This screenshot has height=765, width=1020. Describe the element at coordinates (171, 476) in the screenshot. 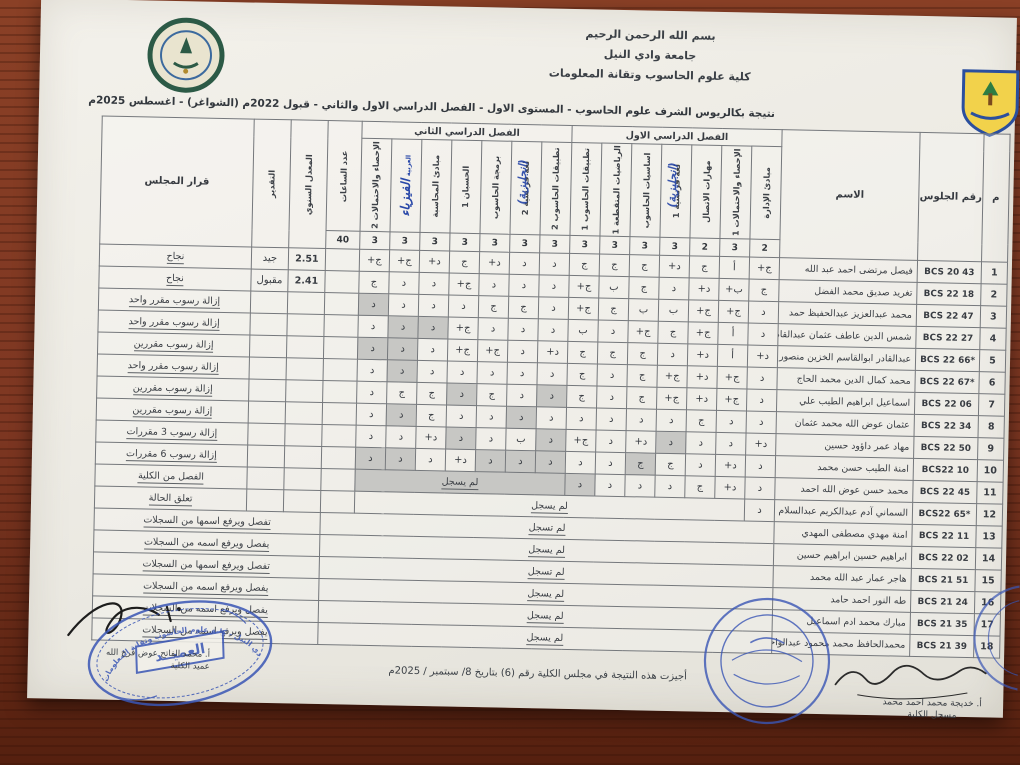

I see `decision-cell: الفصل من الكلية` at that location.